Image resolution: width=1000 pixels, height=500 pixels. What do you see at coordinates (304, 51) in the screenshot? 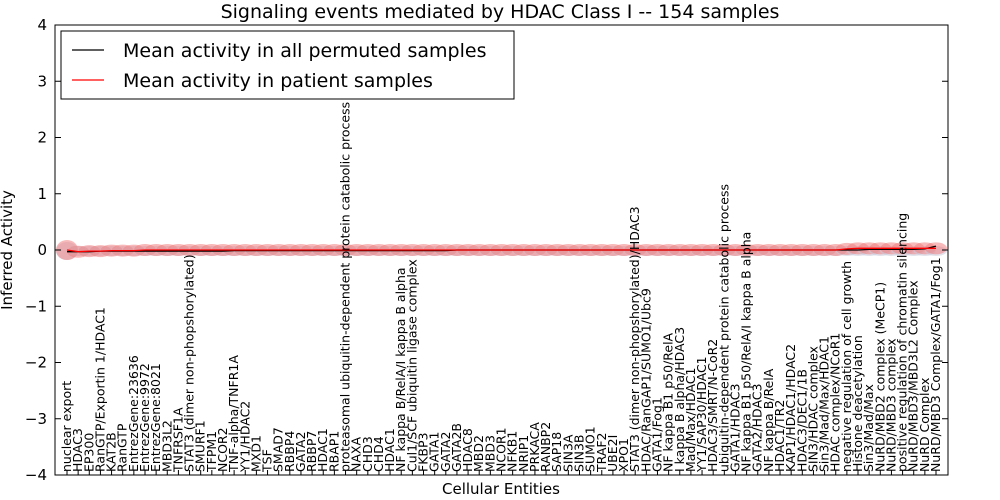
I see `legend-label-permuted: Mean activity in all permuted samples` at bounding box center [304, 51].